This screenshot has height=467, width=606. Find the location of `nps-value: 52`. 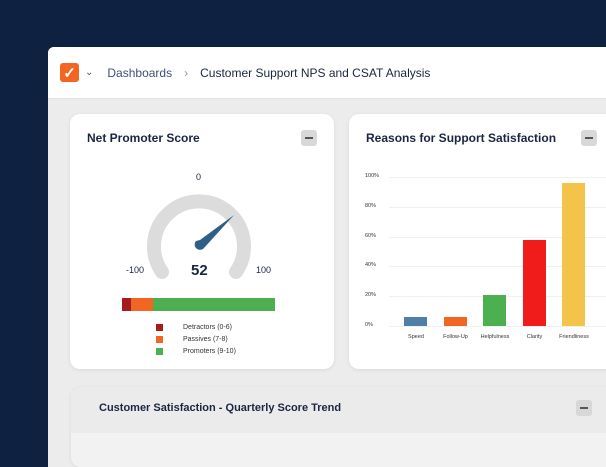

nps-value: 52 is located at coordinates (199, 270).